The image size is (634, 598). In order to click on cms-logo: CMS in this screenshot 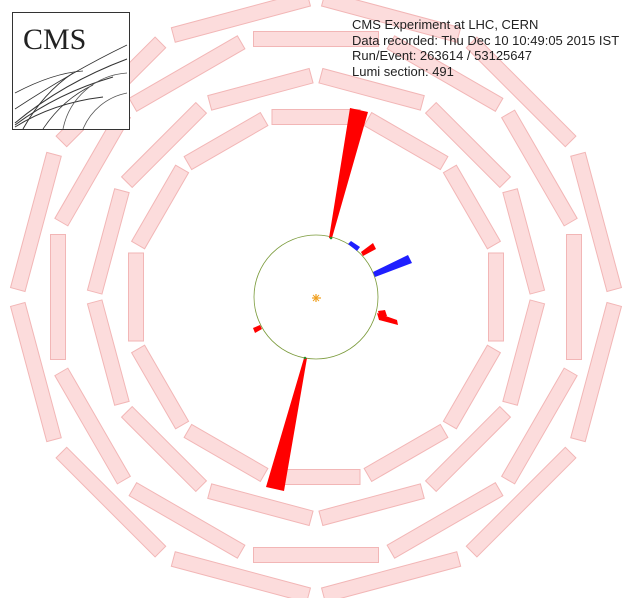, I will do `click(71, 71)`.